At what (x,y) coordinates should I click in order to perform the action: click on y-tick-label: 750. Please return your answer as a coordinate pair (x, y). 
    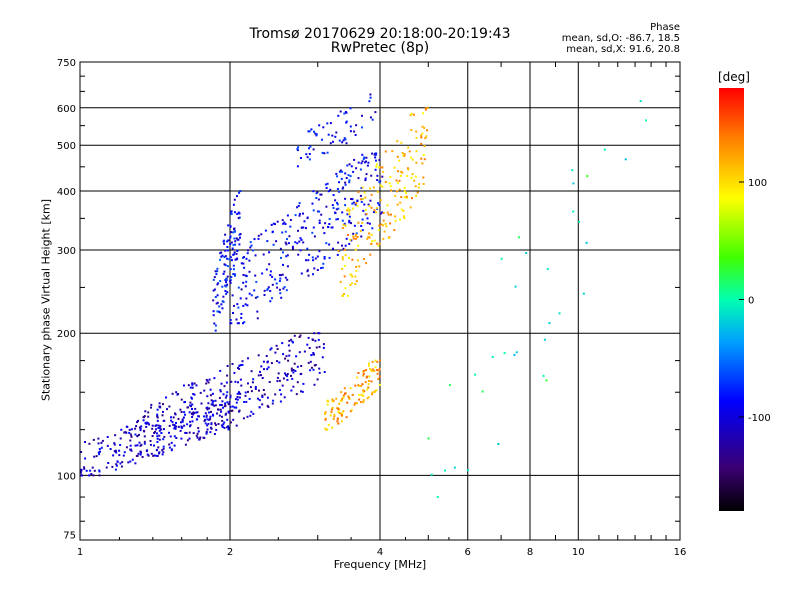
    Looking at the image, I should click on (66, 63).